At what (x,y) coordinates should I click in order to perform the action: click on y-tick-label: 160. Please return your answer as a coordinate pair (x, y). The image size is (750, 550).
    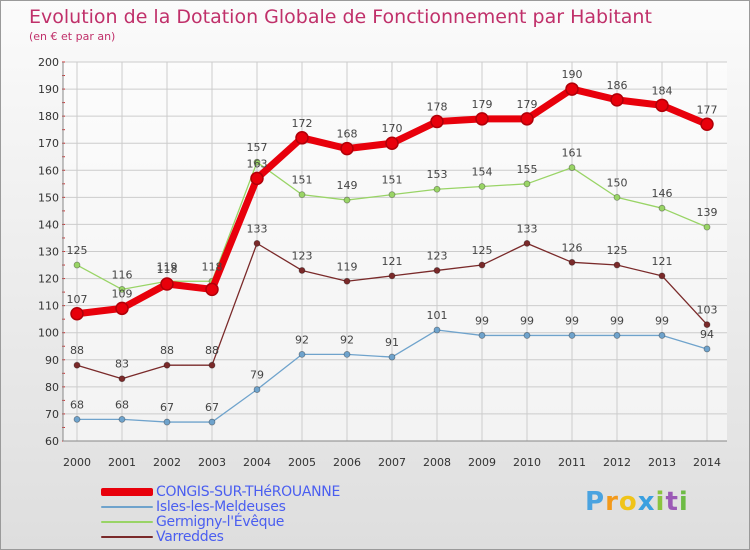
    Looking at the image, I should click on (48, 170).